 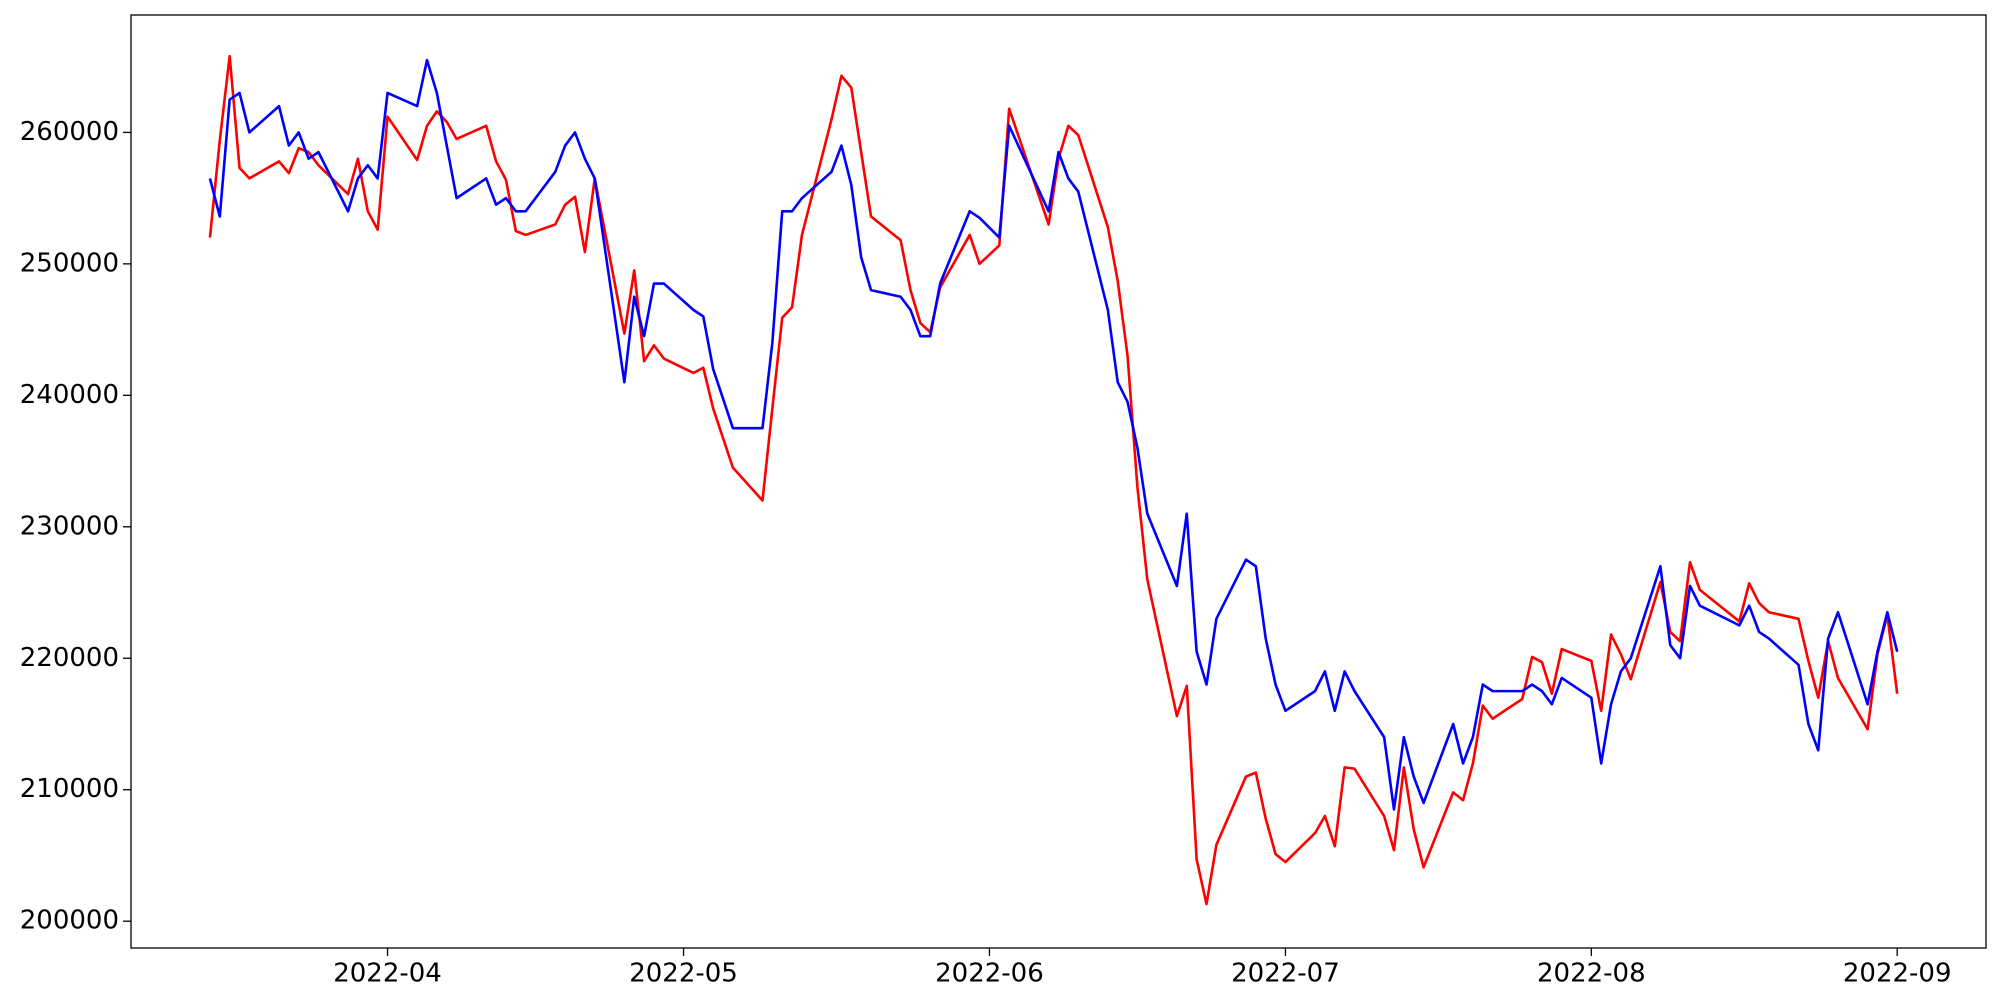 I want to click on y-tick-label: 220000, so click(x=69, y=658).